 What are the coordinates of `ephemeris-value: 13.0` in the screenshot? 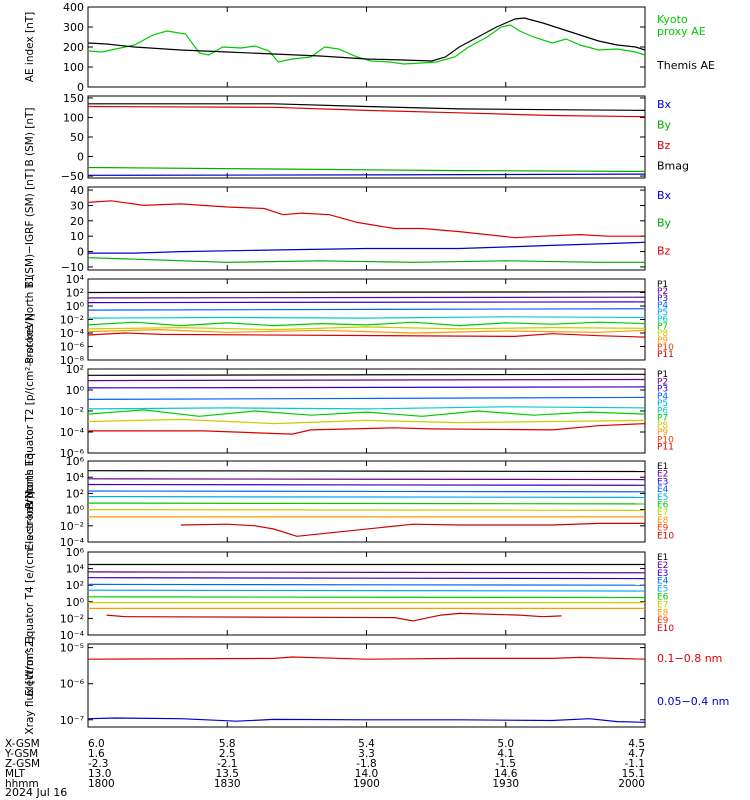 It's located at (99, 774).